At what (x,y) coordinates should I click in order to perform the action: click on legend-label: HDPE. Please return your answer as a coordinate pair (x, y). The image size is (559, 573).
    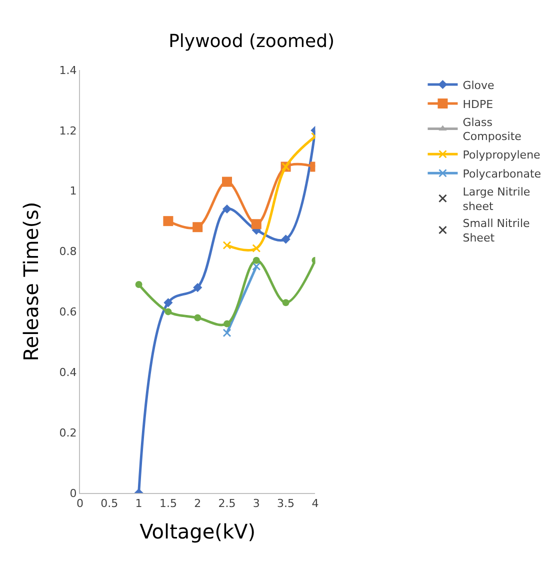
    Looking at the image, I should click on (478, 104).